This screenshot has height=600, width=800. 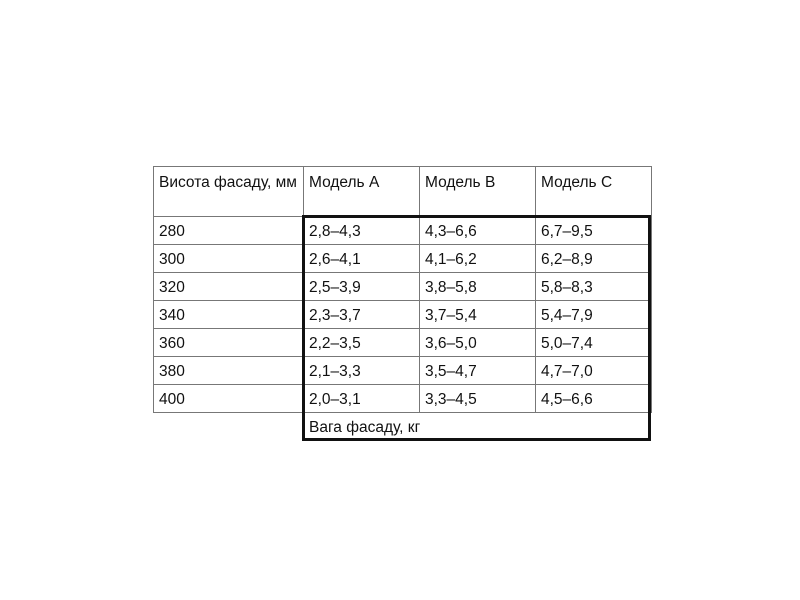 I want to click on weight-cell: 3,8–5,8, so click(x=477, y=286).